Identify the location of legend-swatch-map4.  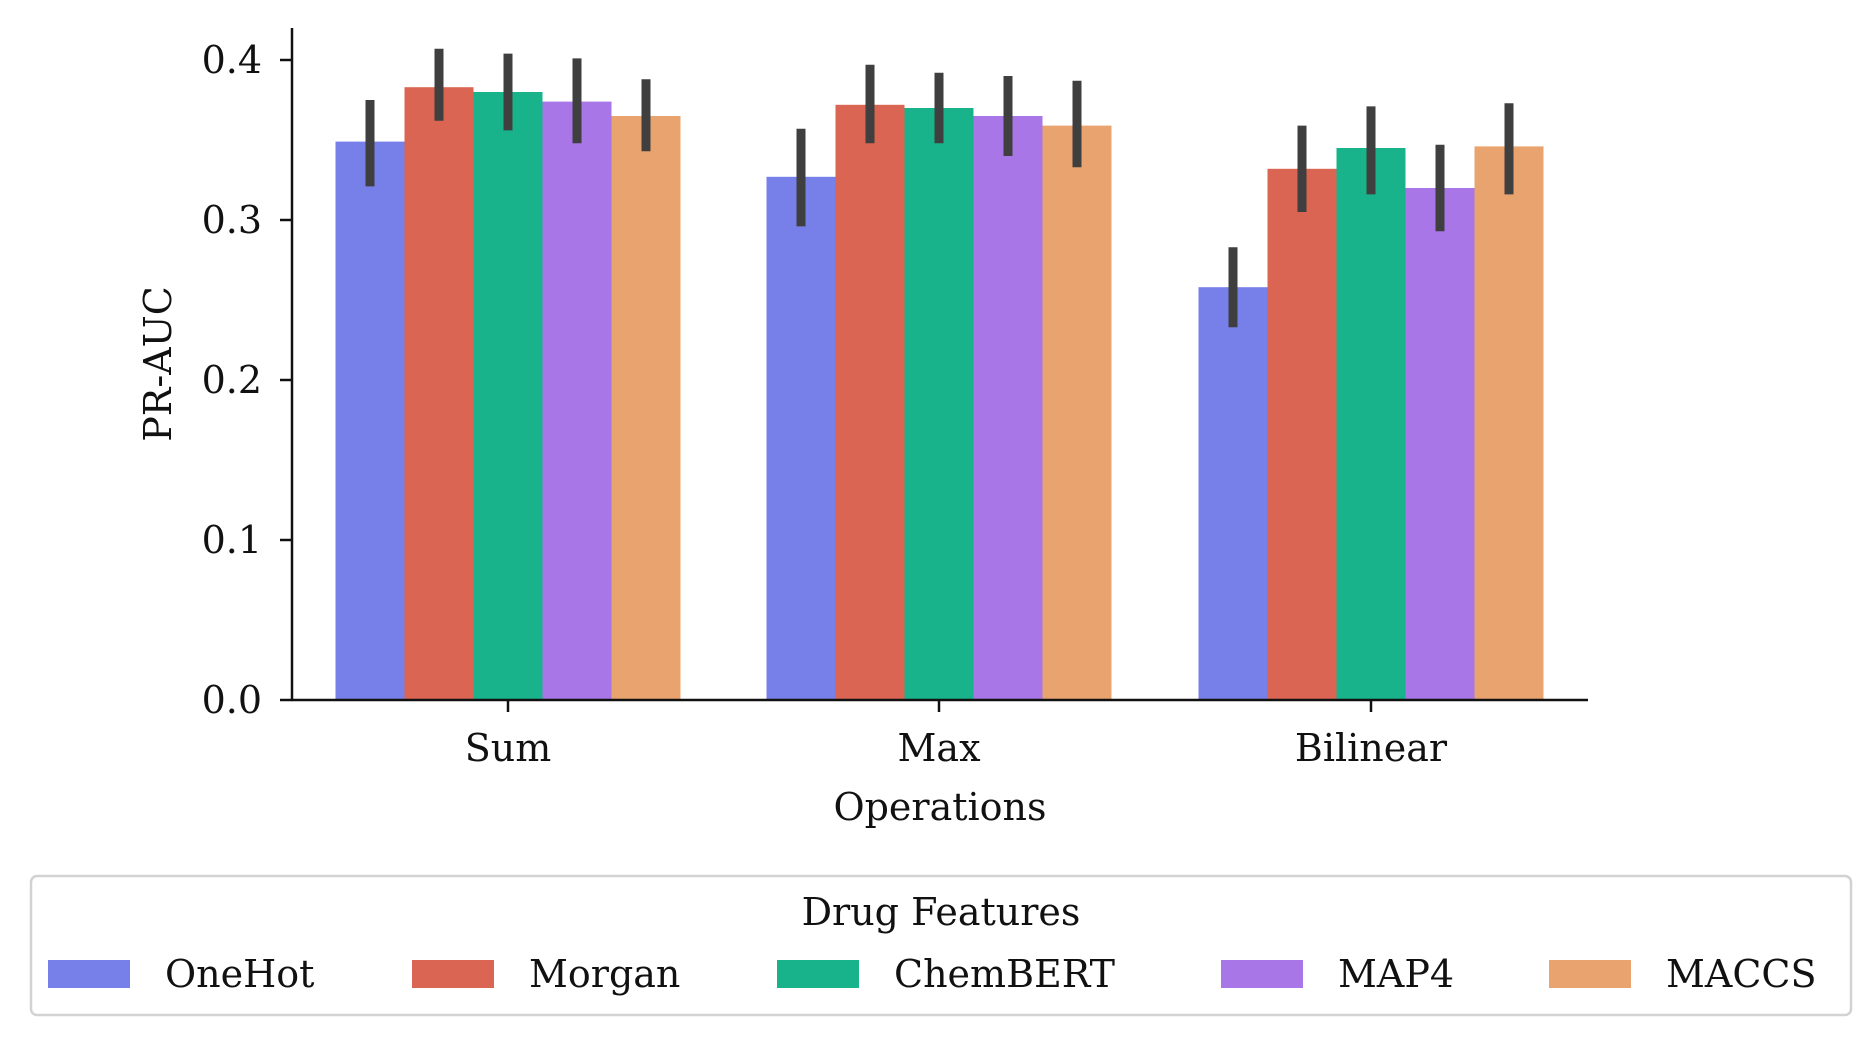
(1262, 974).